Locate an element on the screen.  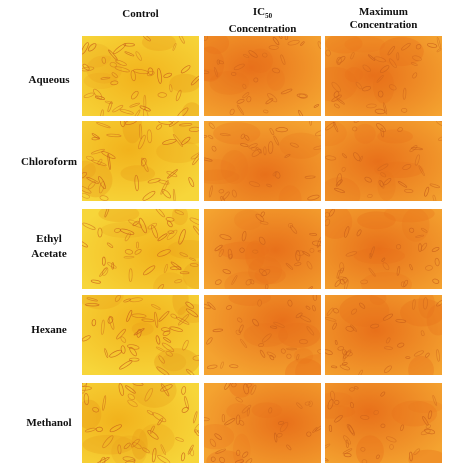
micrograph-chloroform-maximum is located at coordinates (383, 161).